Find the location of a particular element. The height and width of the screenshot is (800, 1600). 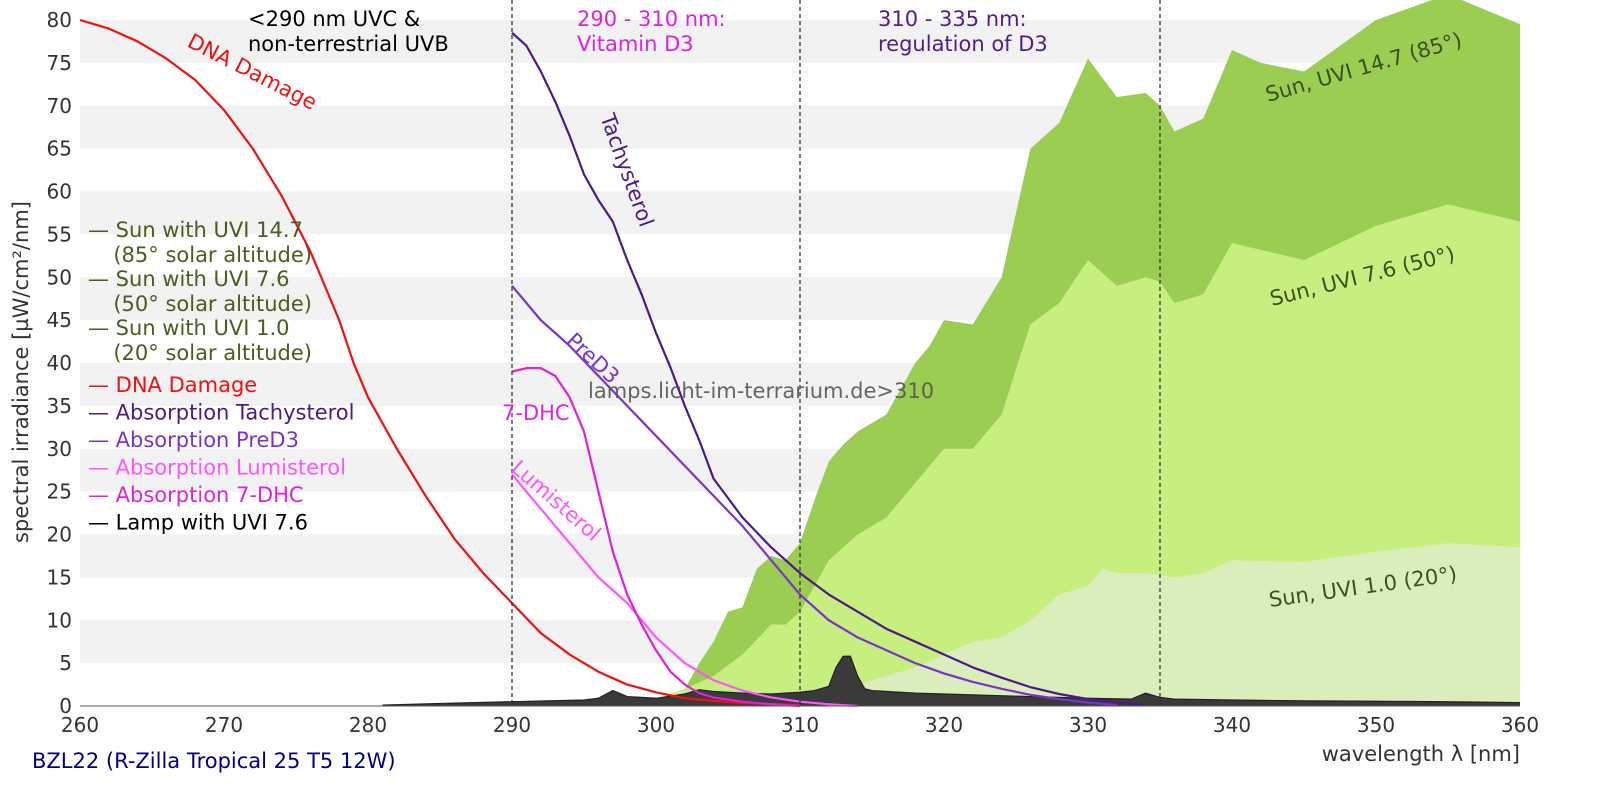

legend-entry-line: (20° solar altitude) is located at coordinates (206, 353).